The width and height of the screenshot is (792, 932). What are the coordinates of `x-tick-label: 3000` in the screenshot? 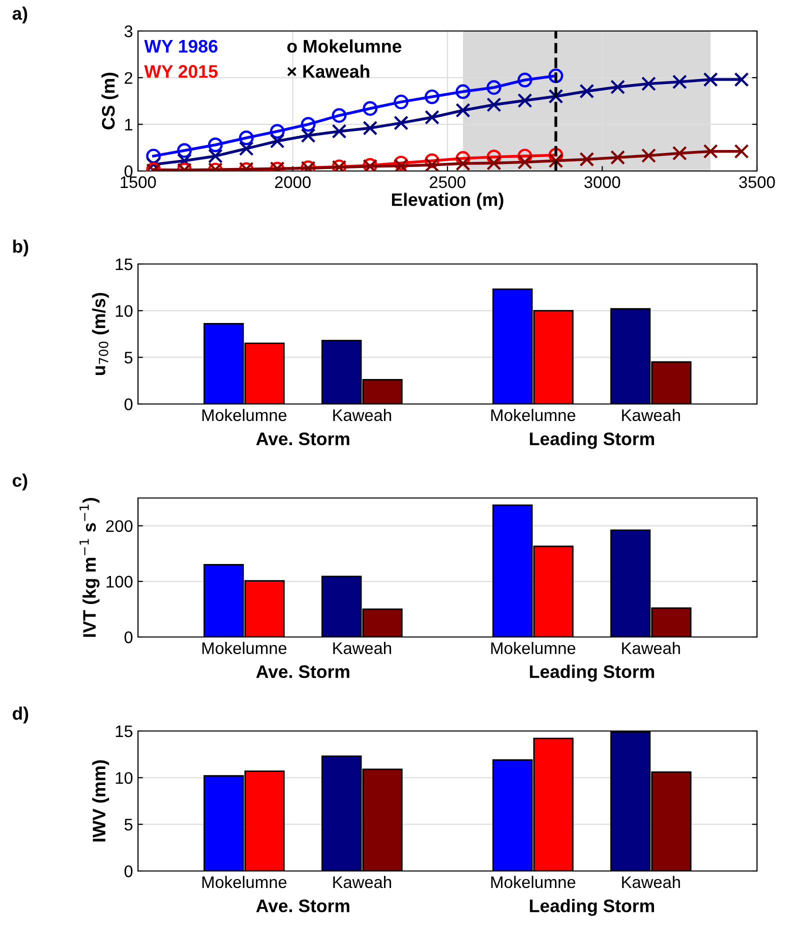 It's located at (602, 182).